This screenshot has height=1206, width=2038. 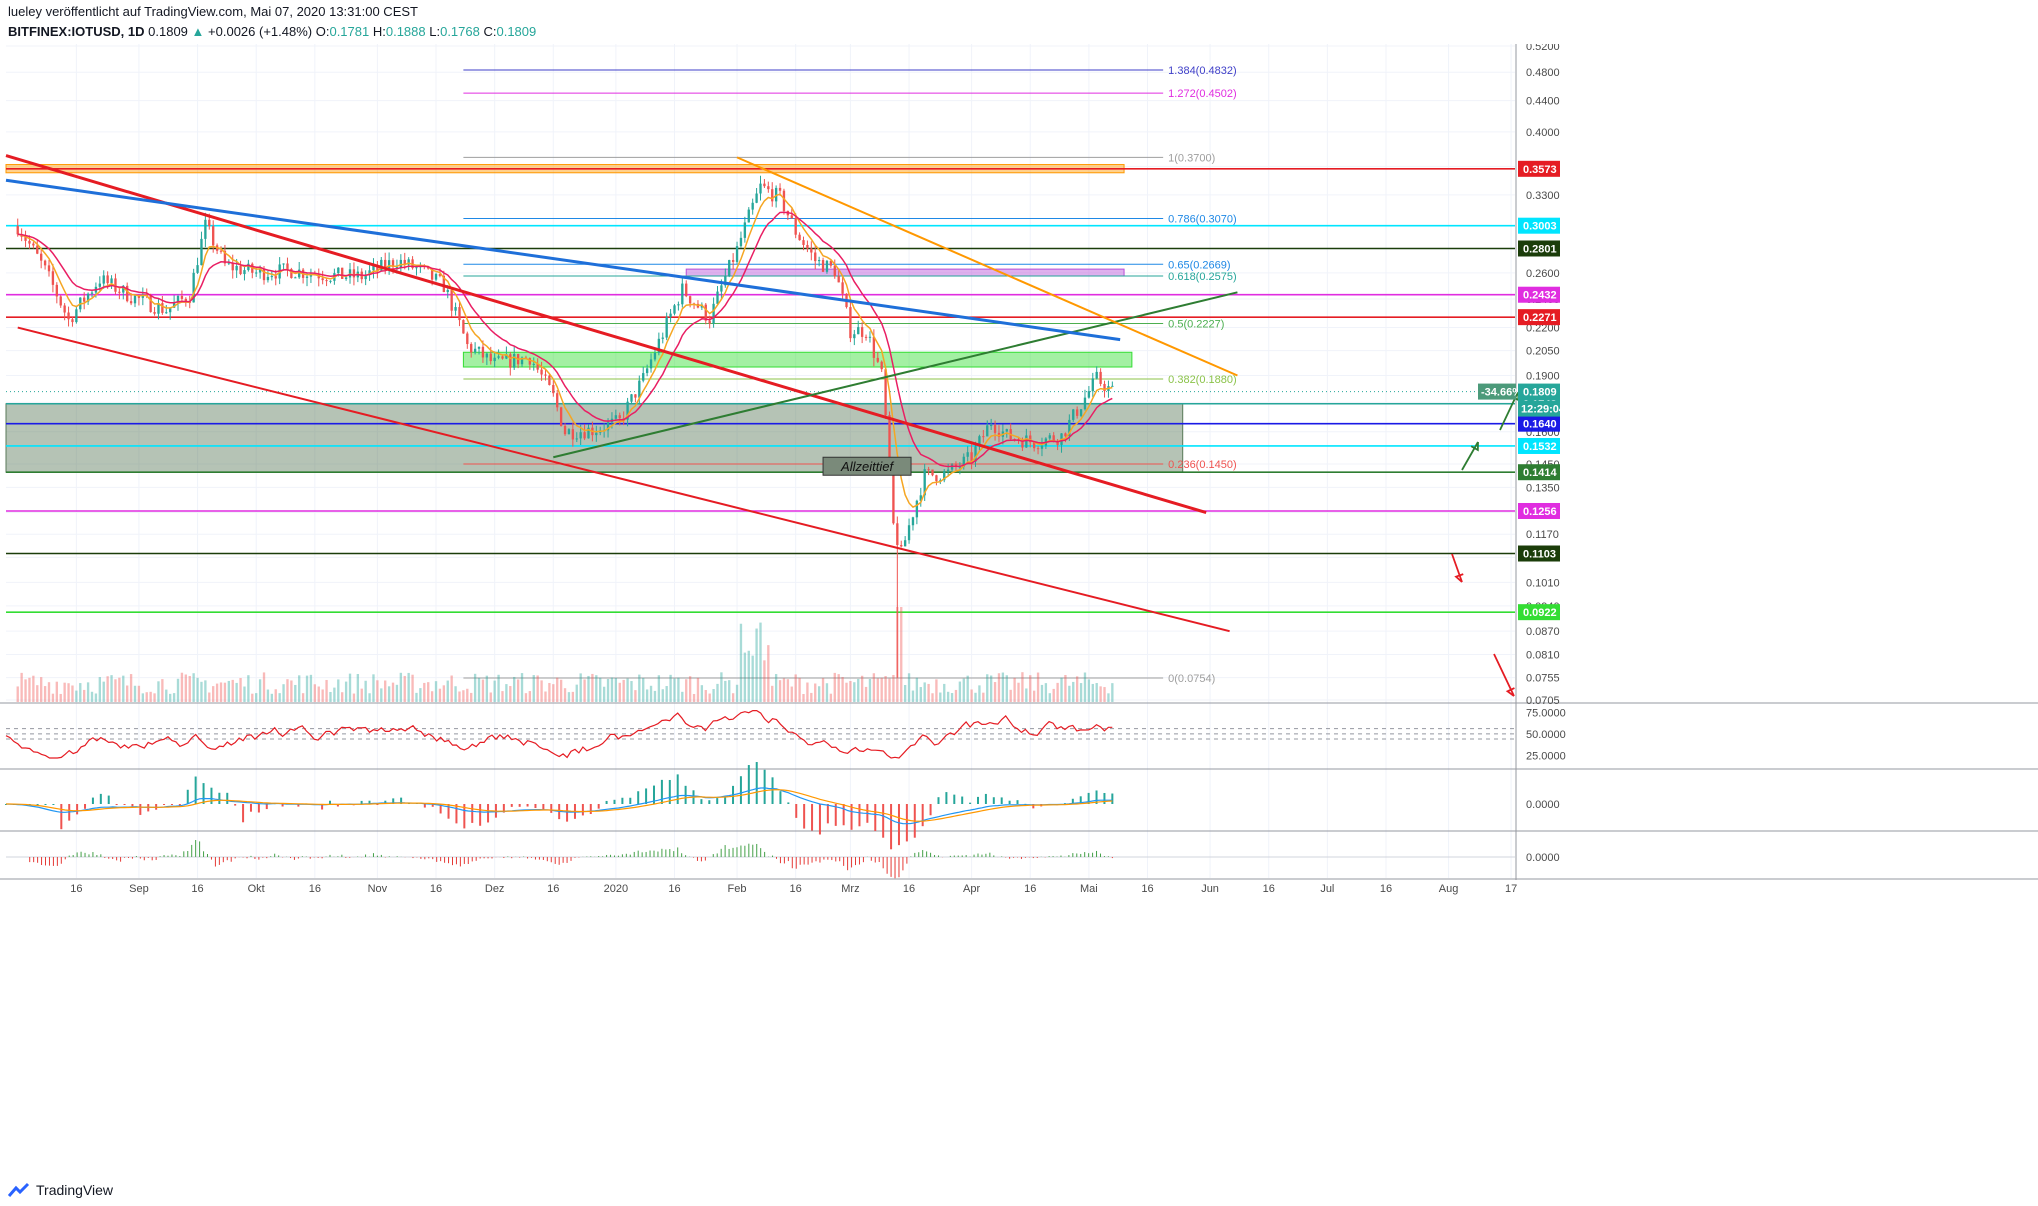 What do you see at coordinates (1202, 94) in the screenshot?
I see `fib-label: 1.272(0.4502)` at bounding box center [1202, 94].